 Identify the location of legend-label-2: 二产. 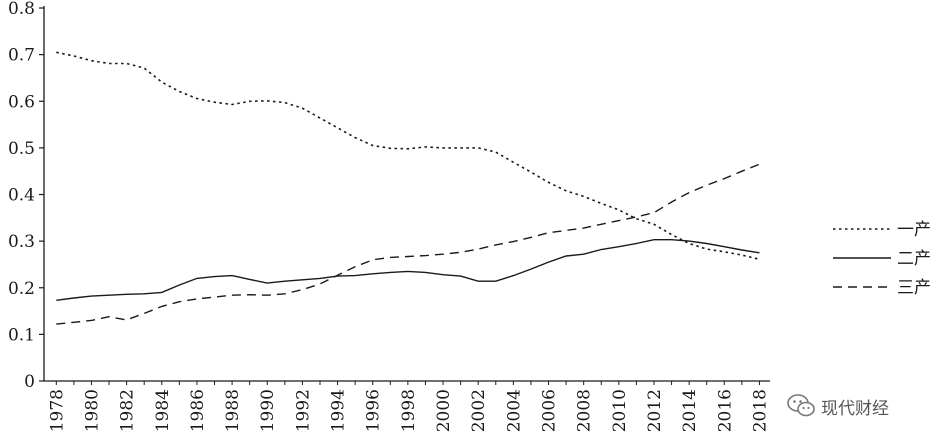
(914, 259).